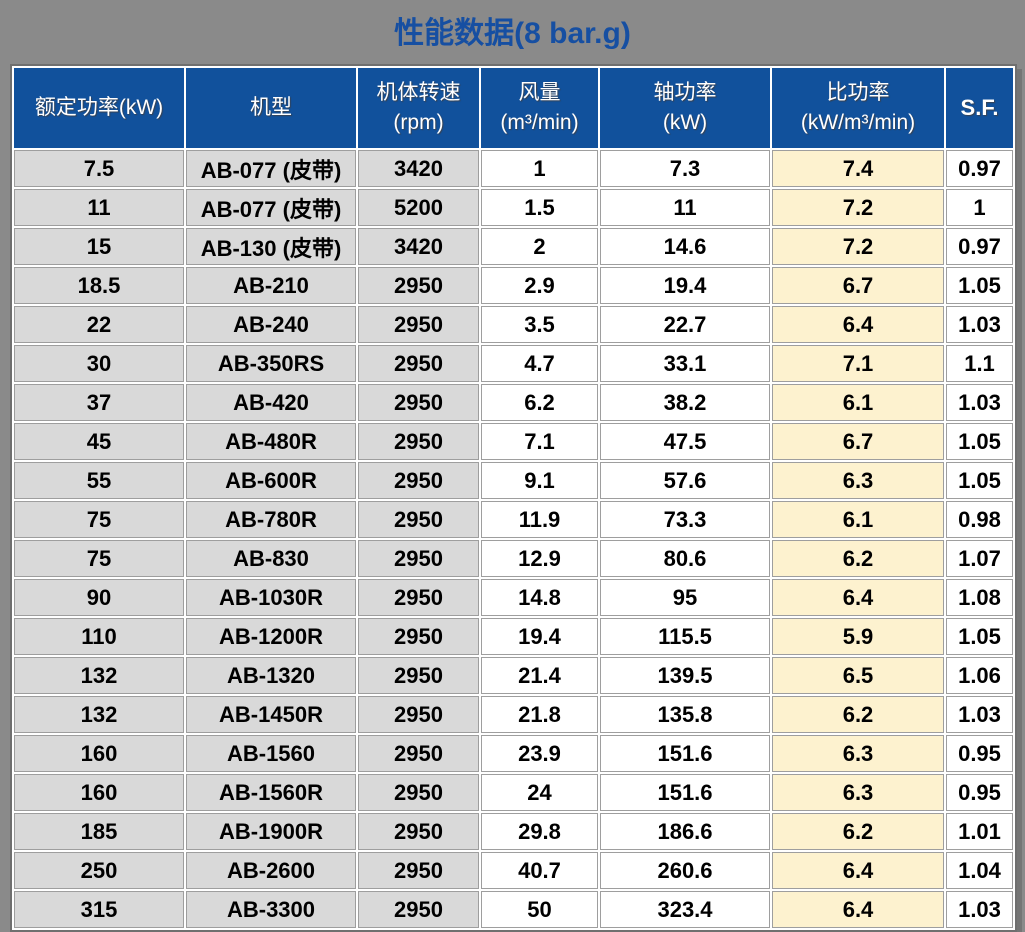 This screenshot has height=932, width=1025. Describe the element at coordinates (271, 207) in the screenshot. I see `cell-model: AB-077 (皮带)` at that location.